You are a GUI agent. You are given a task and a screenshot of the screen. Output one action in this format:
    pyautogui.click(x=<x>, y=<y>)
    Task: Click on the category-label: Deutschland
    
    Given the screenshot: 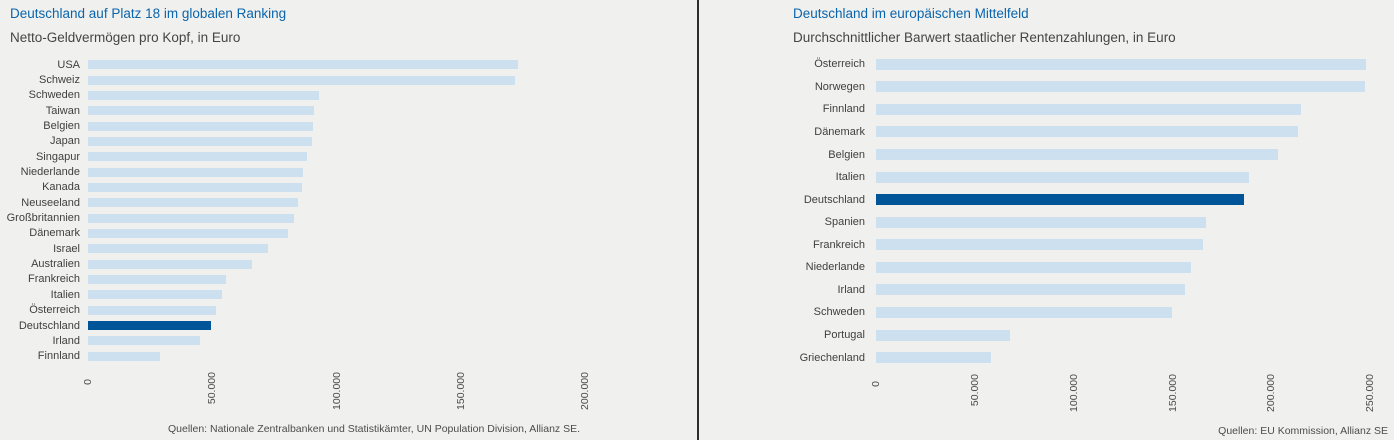 What is the action you would take?
    pyautogui.click(x=49, y=325)
    